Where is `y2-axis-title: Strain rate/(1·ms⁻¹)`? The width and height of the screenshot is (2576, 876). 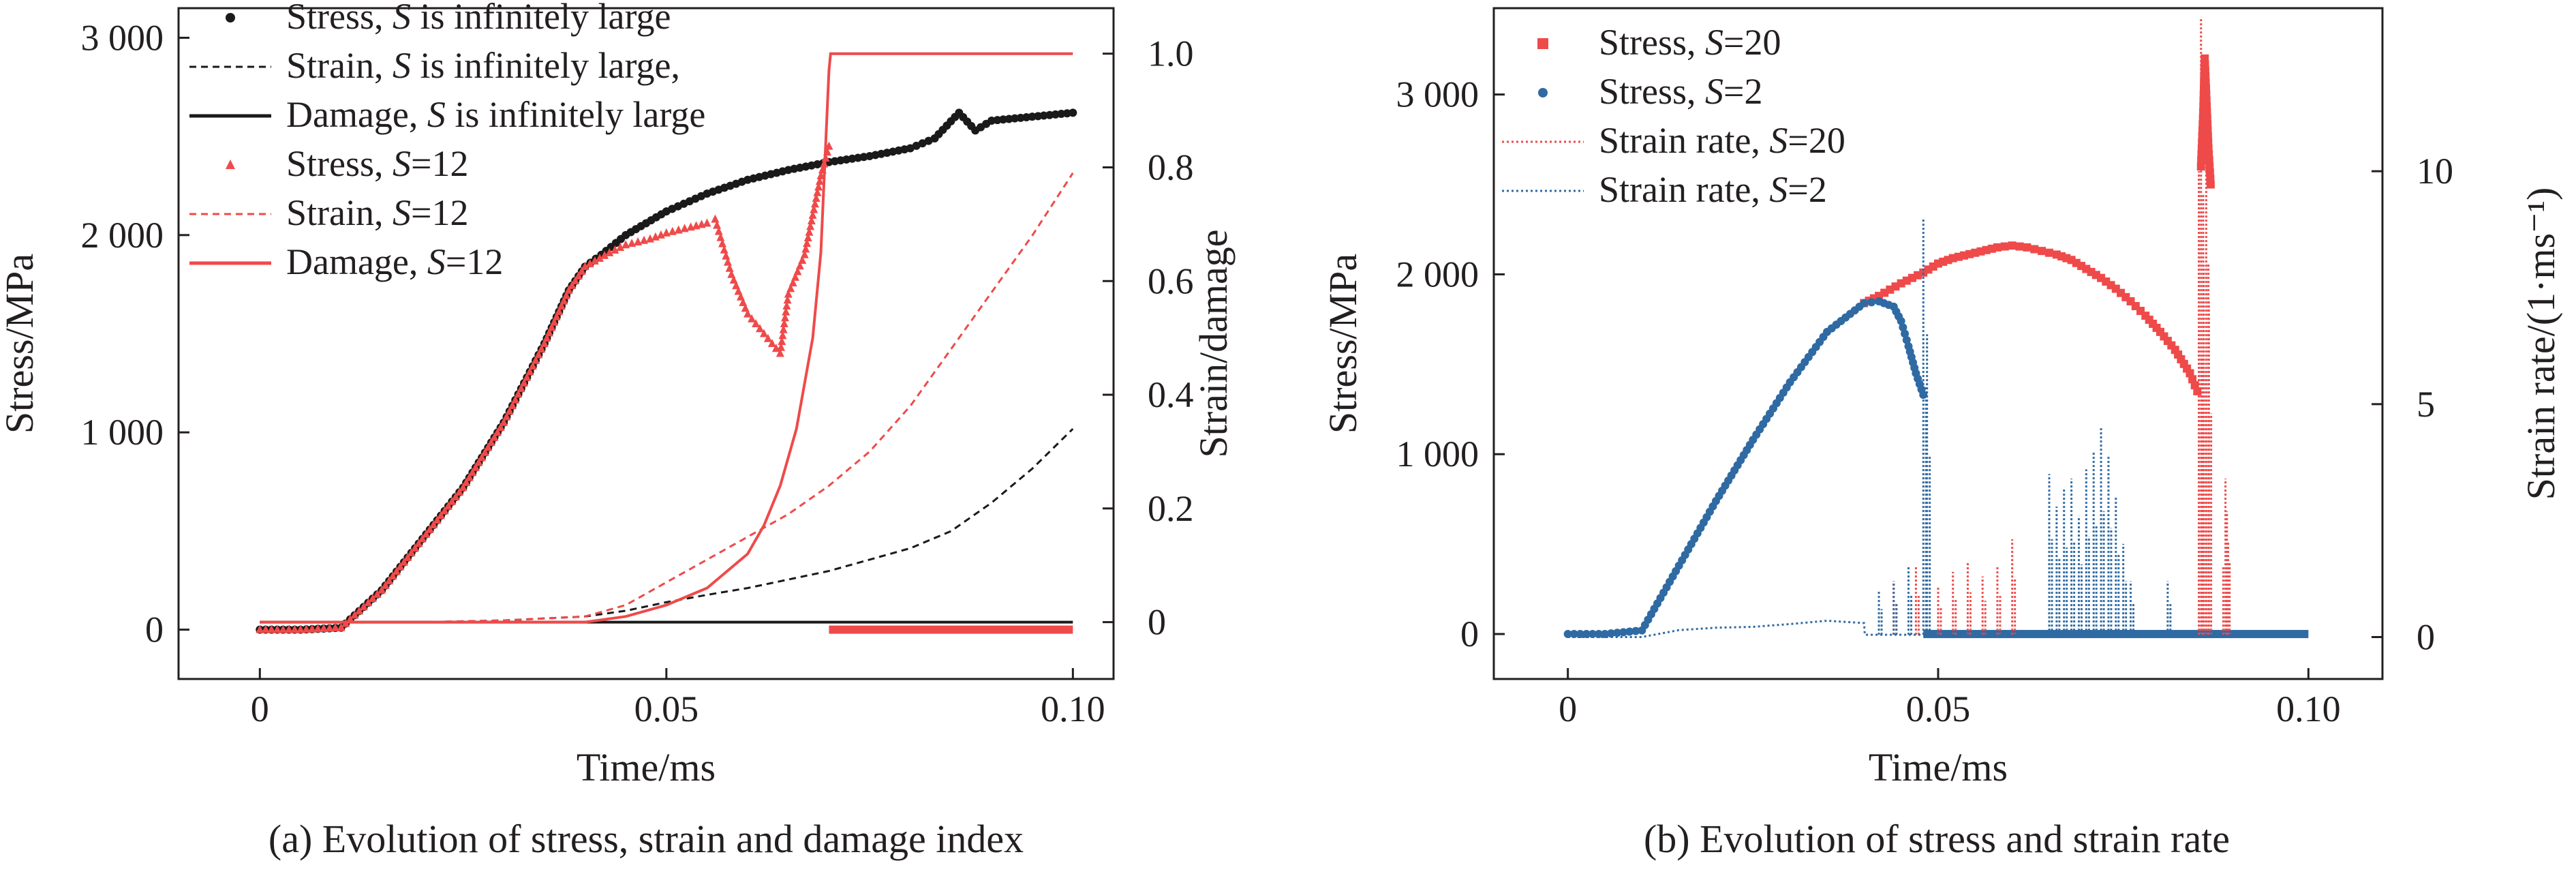
y2-axis-title: Strain rate/(1·ms⁻¹) is located at coordinates (2541, 343).